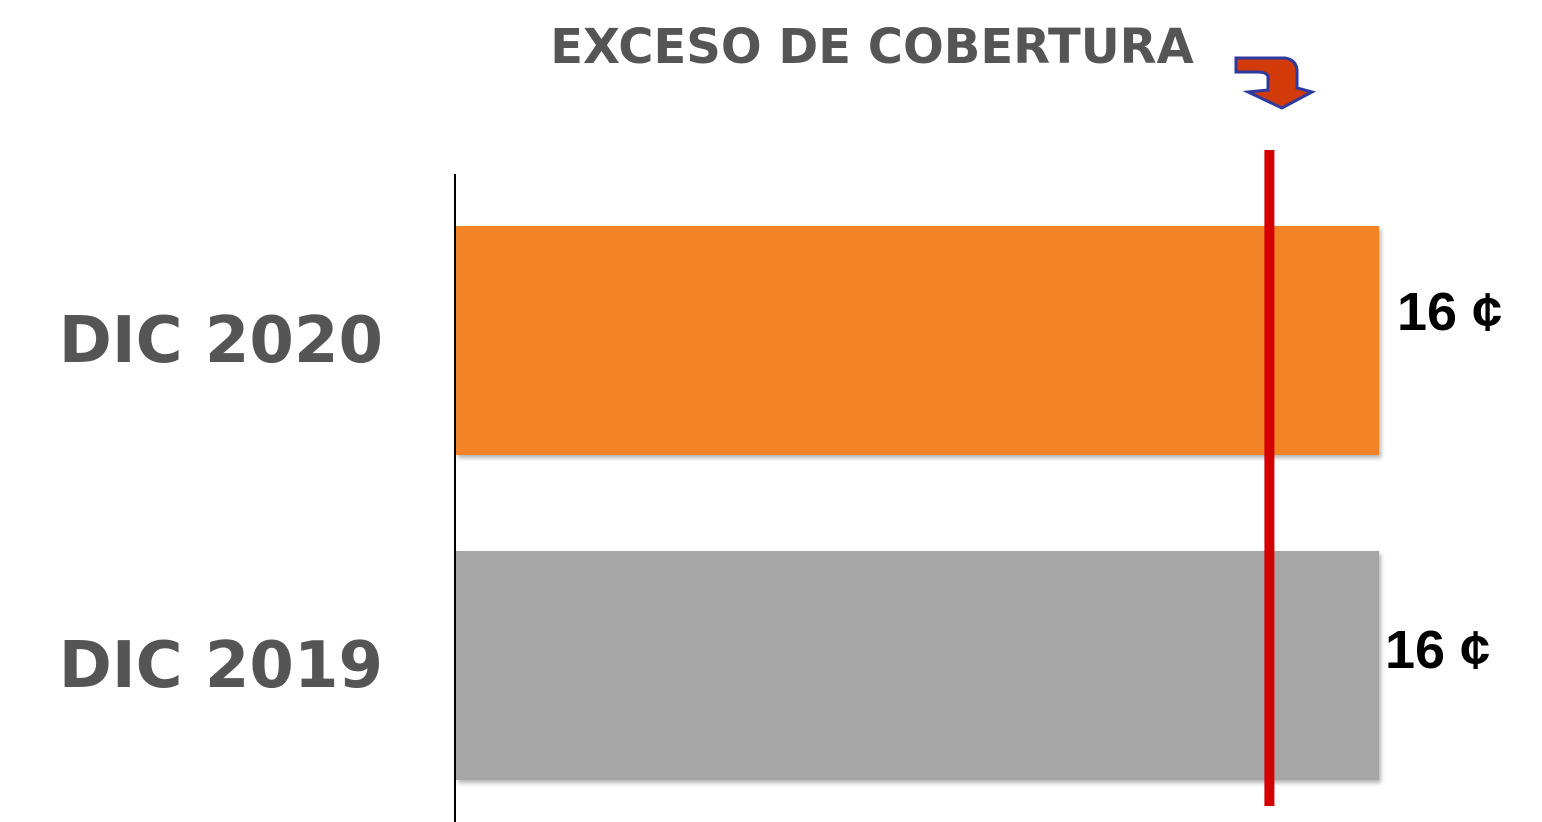 The image size is (1542, 822). What do you see at coordinates (221, 666) in the screenshot?
I see `category-label: DIC 2019` at bounding box center [221, 666].